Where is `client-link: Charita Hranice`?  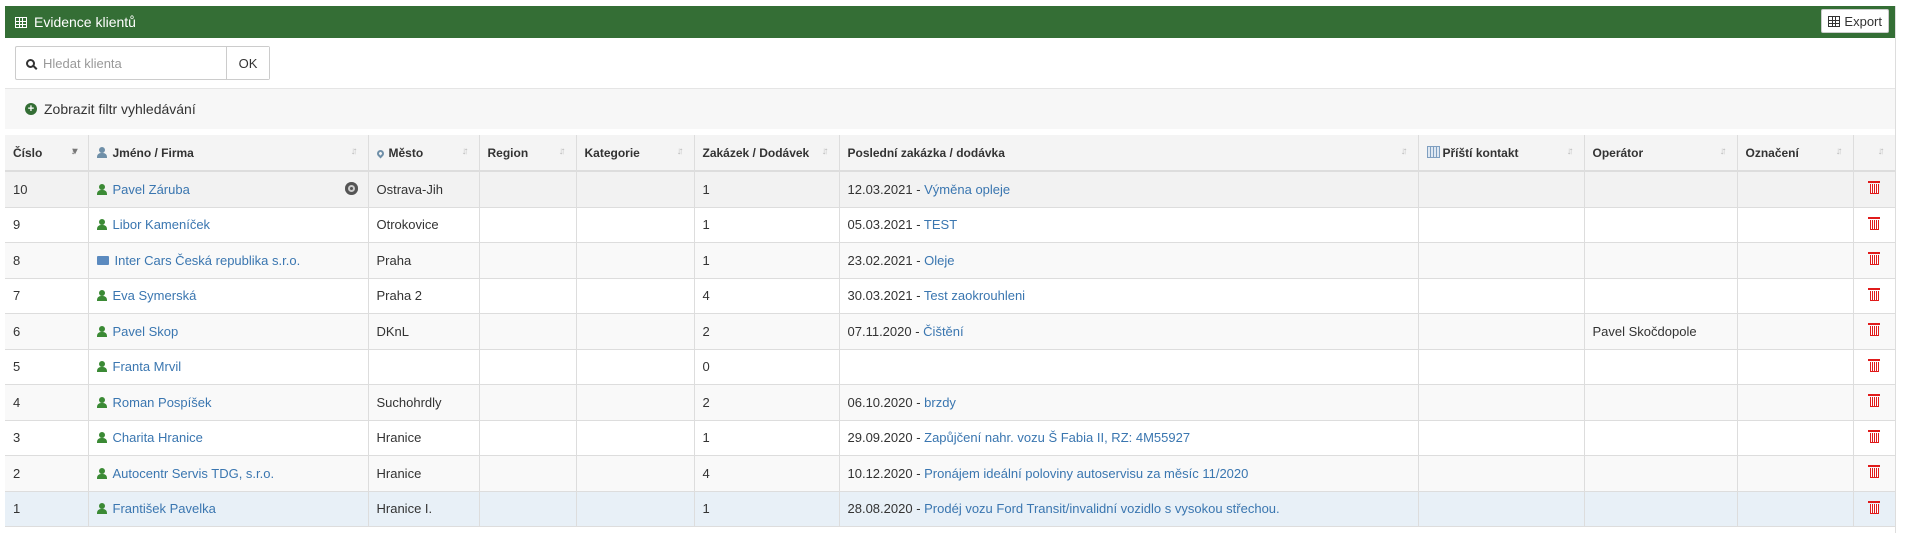 client-link: Charita Hranice is located at coordinates (157, 438).